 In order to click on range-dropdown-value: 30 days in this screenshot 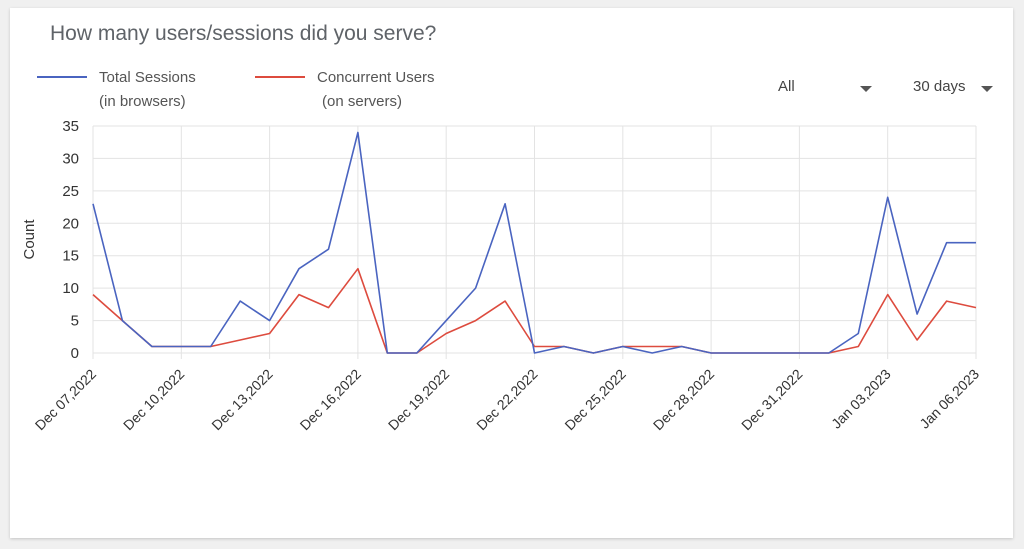, I will do `click(939, 86)`.